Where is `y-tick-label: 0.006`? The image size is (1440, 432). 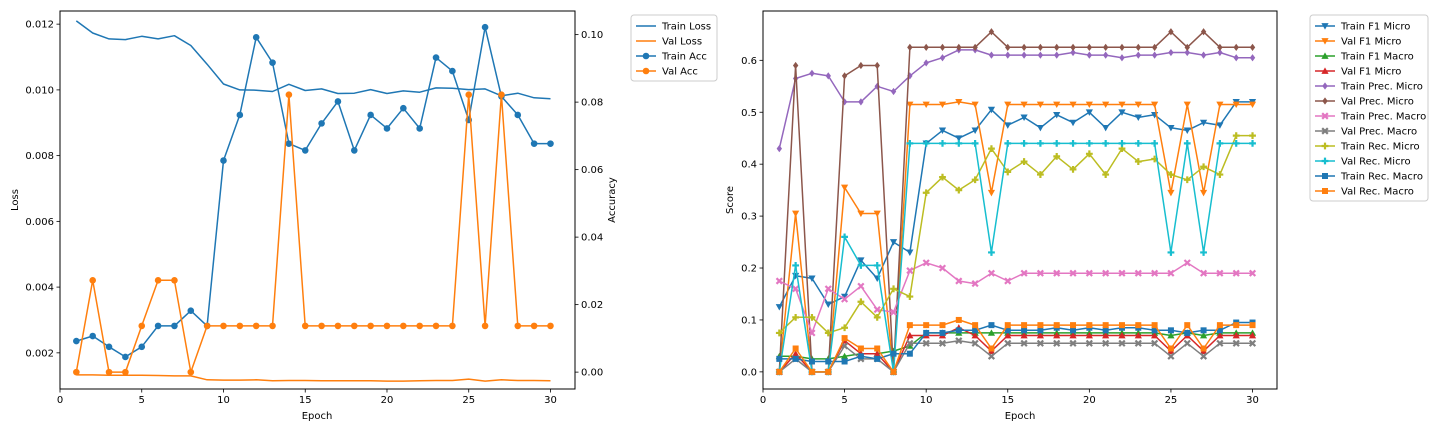
y-tick-label: 0.006 is located at coordinates (39, 222).